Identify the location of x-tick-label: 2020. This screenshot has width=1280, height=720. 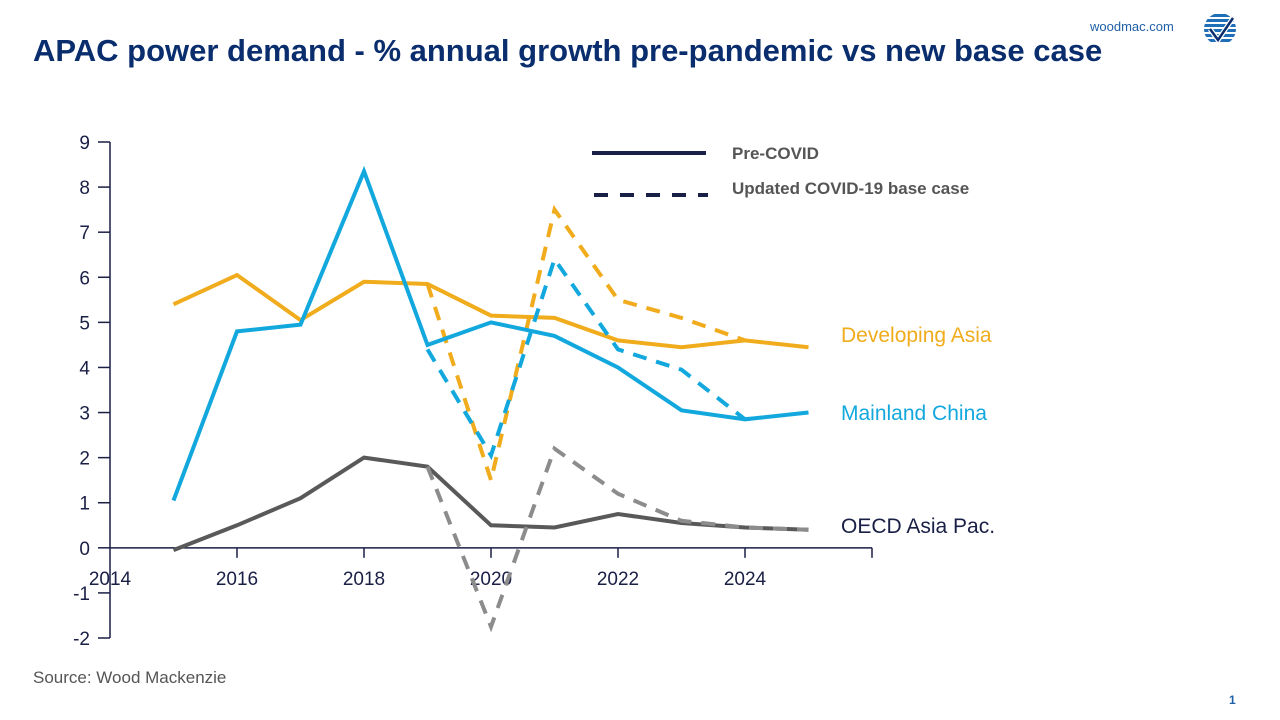
(491, 579).